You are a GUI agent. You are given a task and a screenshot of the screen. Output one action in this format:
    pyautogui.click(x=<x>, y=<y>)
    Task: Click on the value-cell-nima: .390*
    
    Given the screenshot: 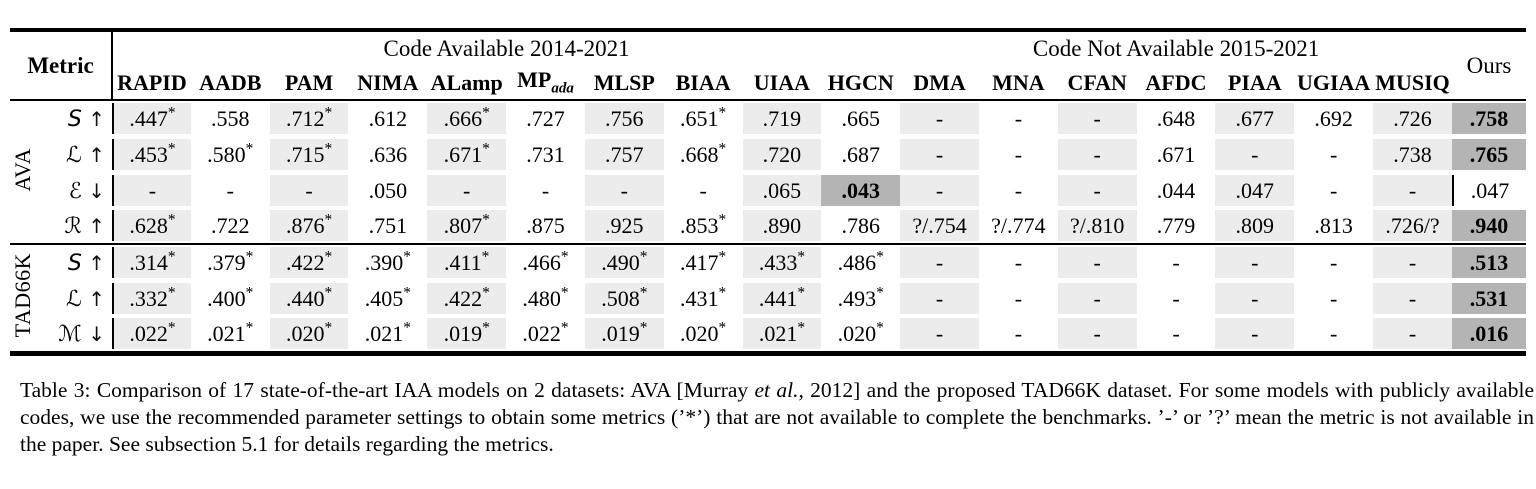 What is the action you would take?
    pyautogui.click(x=387, y=261)
    